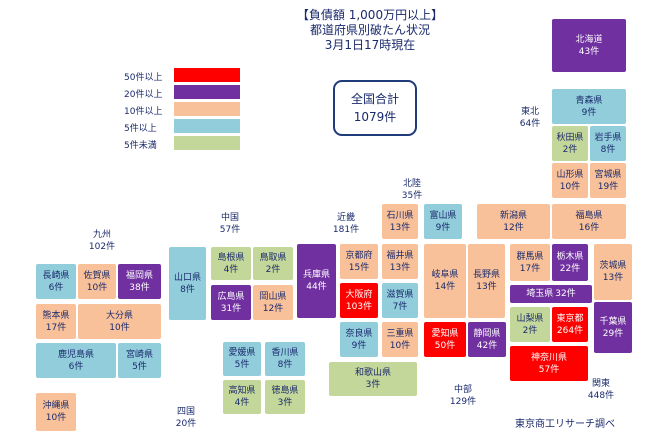  I want to click on legend-label: 20件以上, so click(143, 95).